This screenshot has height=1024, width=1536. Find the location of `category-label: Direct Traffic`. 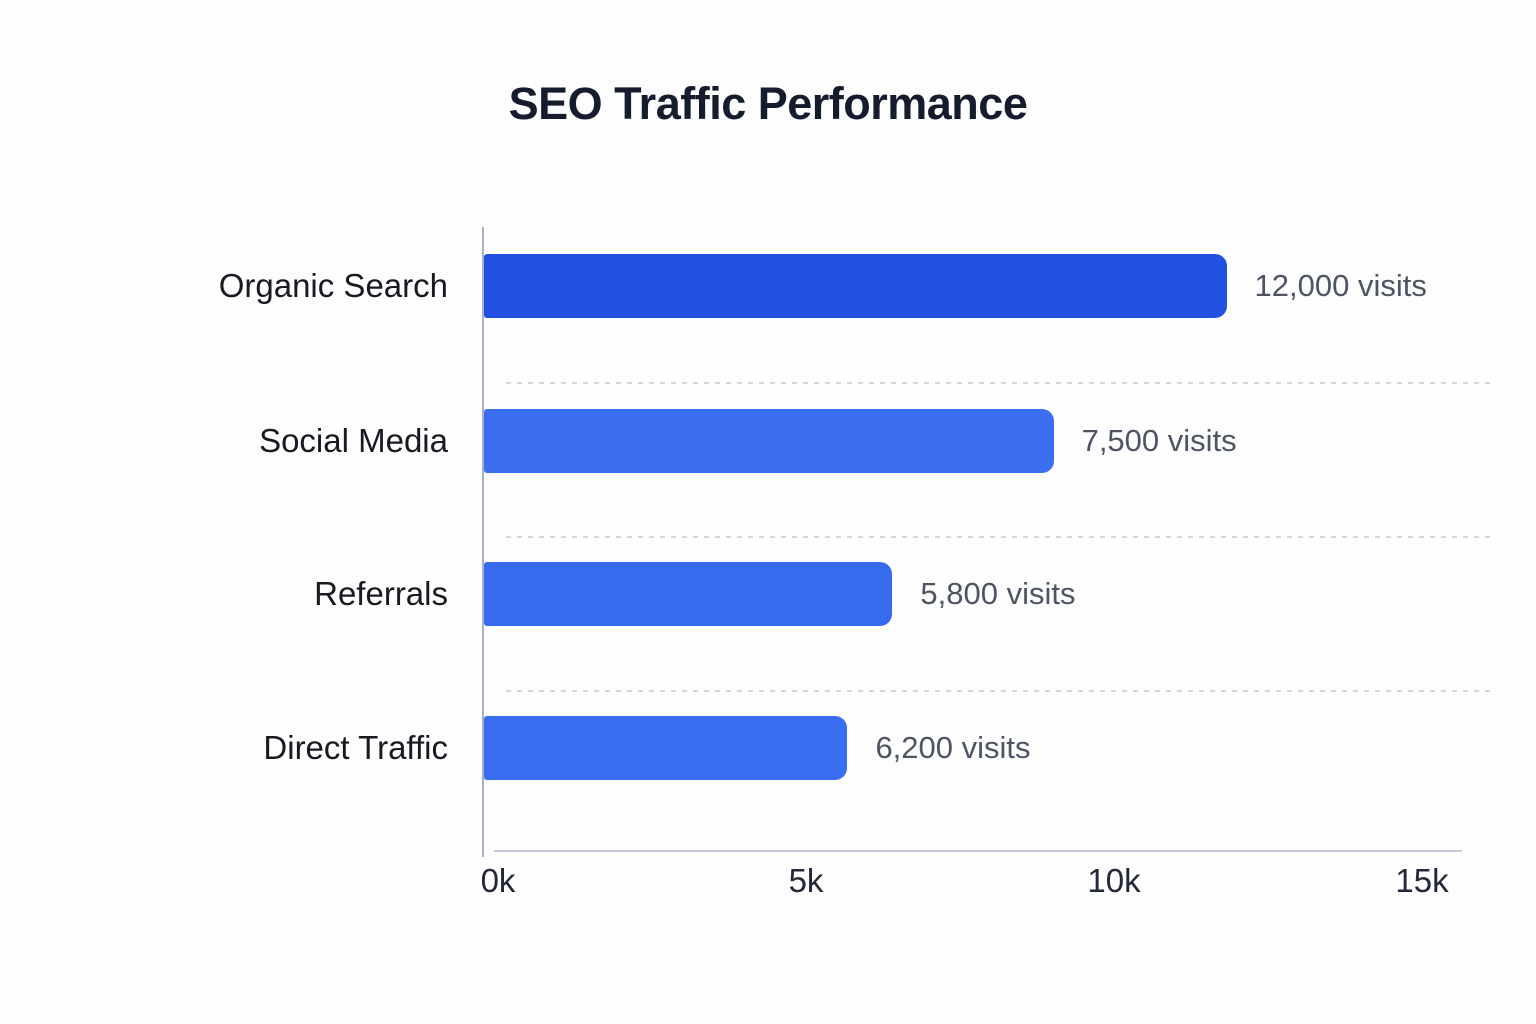

category-label: Direct Traffic is located at coordinates (355, 747).